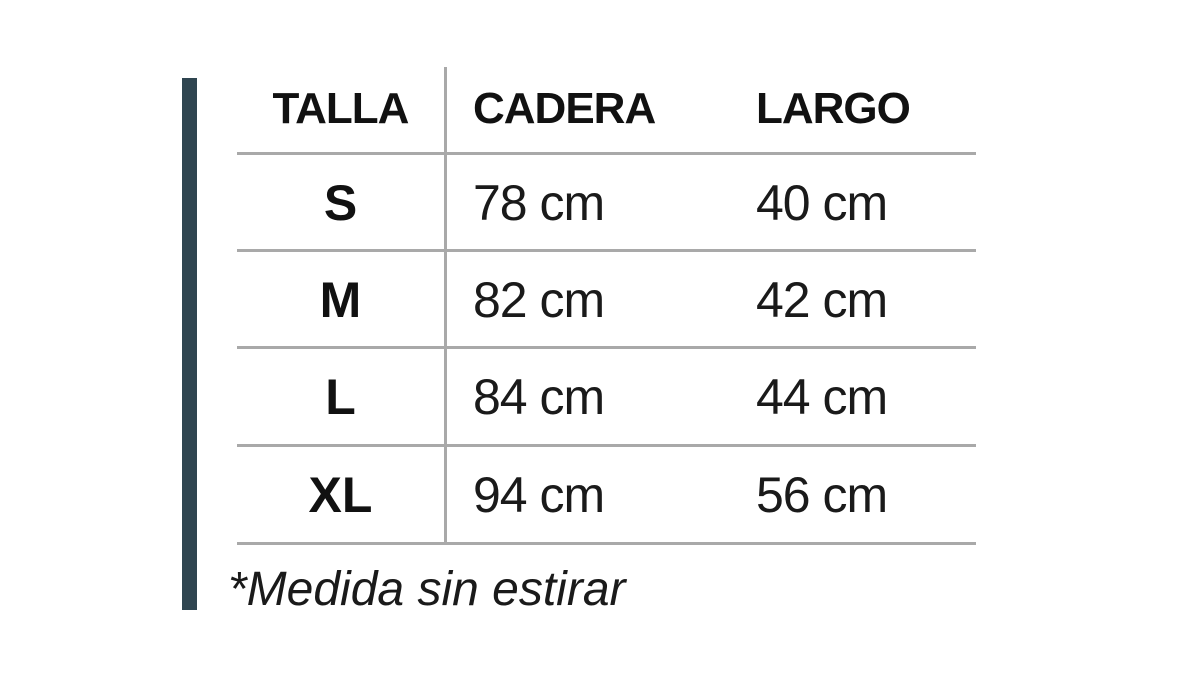  What do you see at coordinates (822, 495) in the screenshot?
I see `largo-value: 56 cm` at bounding box center [822, 495].